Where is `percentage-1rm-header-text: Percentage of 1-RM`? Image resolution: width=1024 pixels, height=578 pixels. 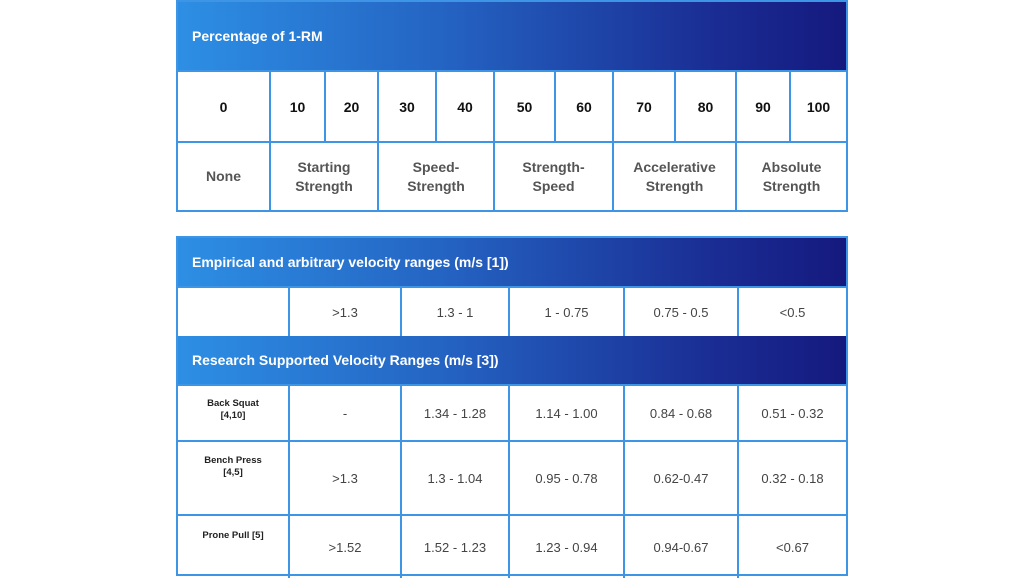
percentage-1rm-header-text: Percentage of 1-RM is located at coordinates (257, 36).